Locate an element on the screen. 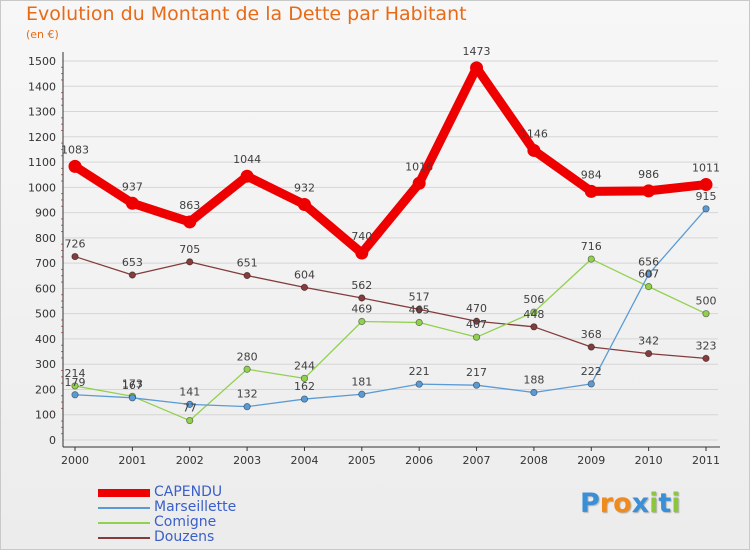 Image resolution: width=750 pixels, height=550 pixels. data-label: 604 is located at coordinates (304, 274).